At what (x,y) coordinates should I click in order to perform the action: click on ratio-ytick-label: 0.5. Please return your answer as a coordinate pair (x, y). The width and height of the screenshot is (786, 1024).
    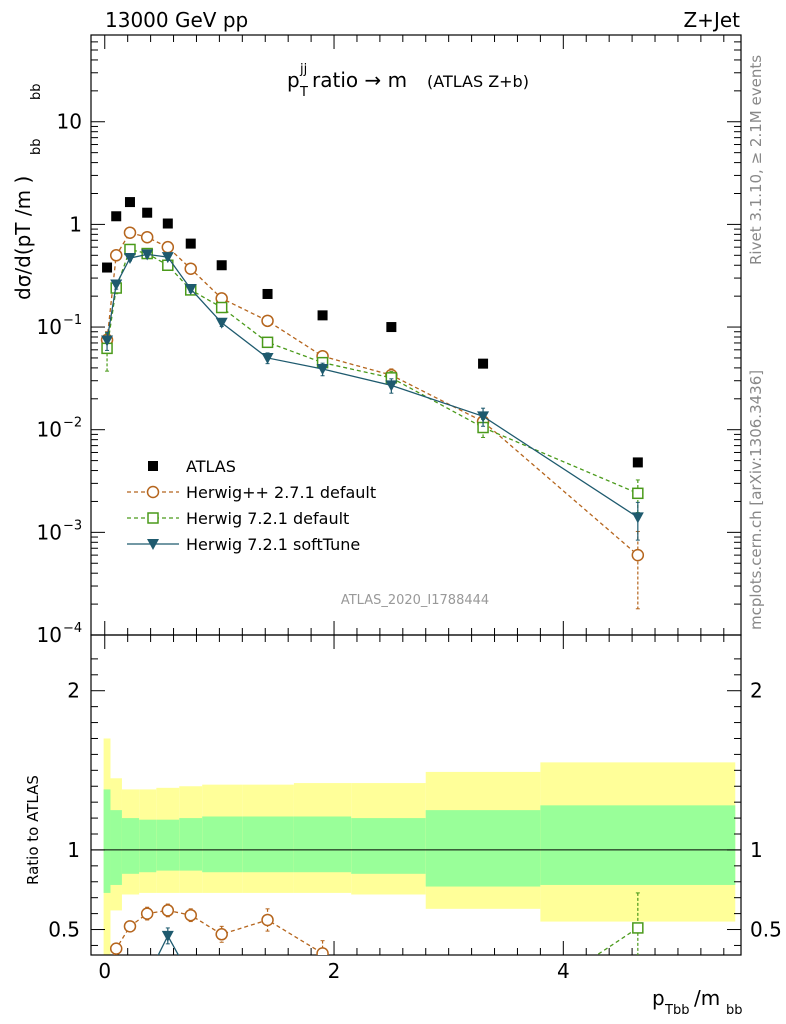
    Looking at the image, I should click on (64, 930).